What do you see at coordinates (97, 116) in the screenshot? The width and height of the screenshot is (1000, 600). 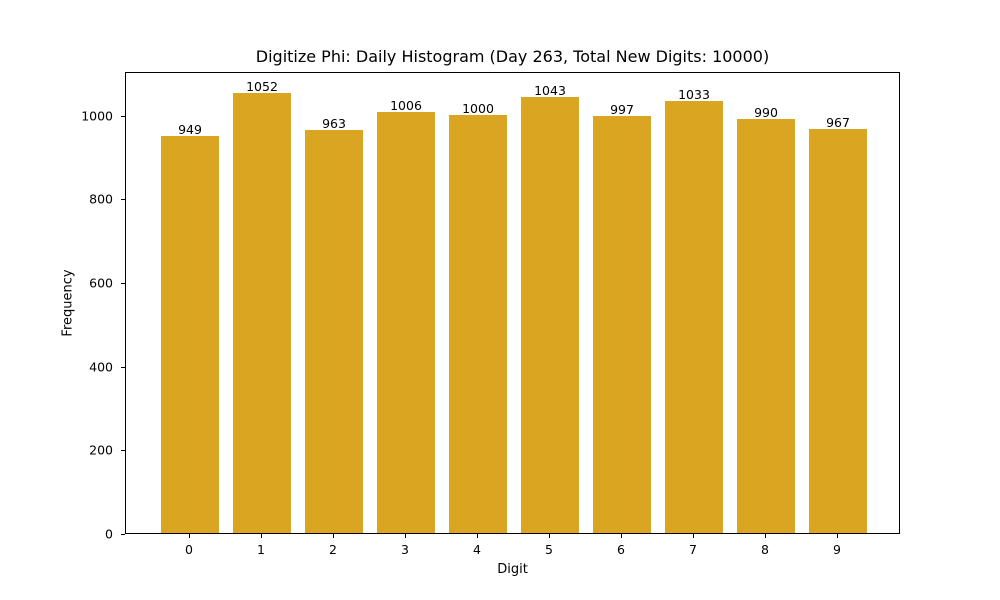 I see `y-tick-label: 1000` at bounding box center [97, 116].